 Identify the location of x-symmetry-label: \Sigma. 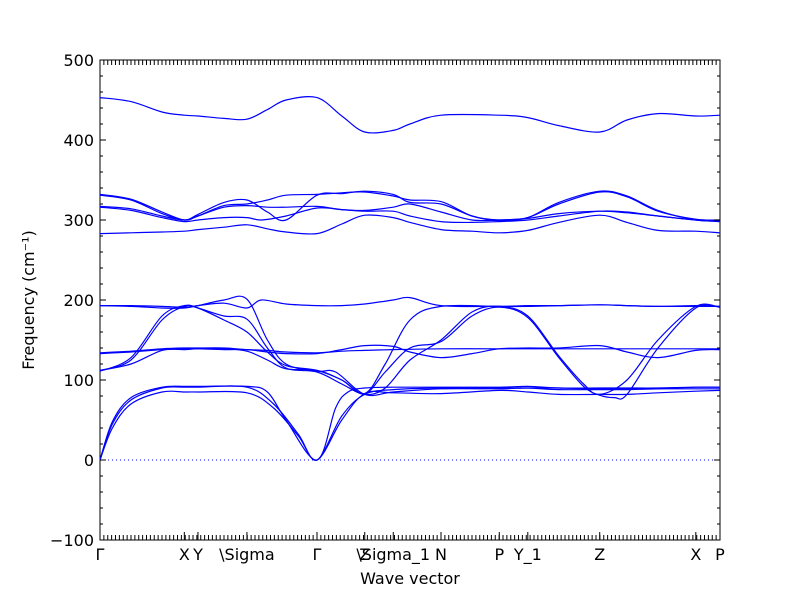
(247, 554).